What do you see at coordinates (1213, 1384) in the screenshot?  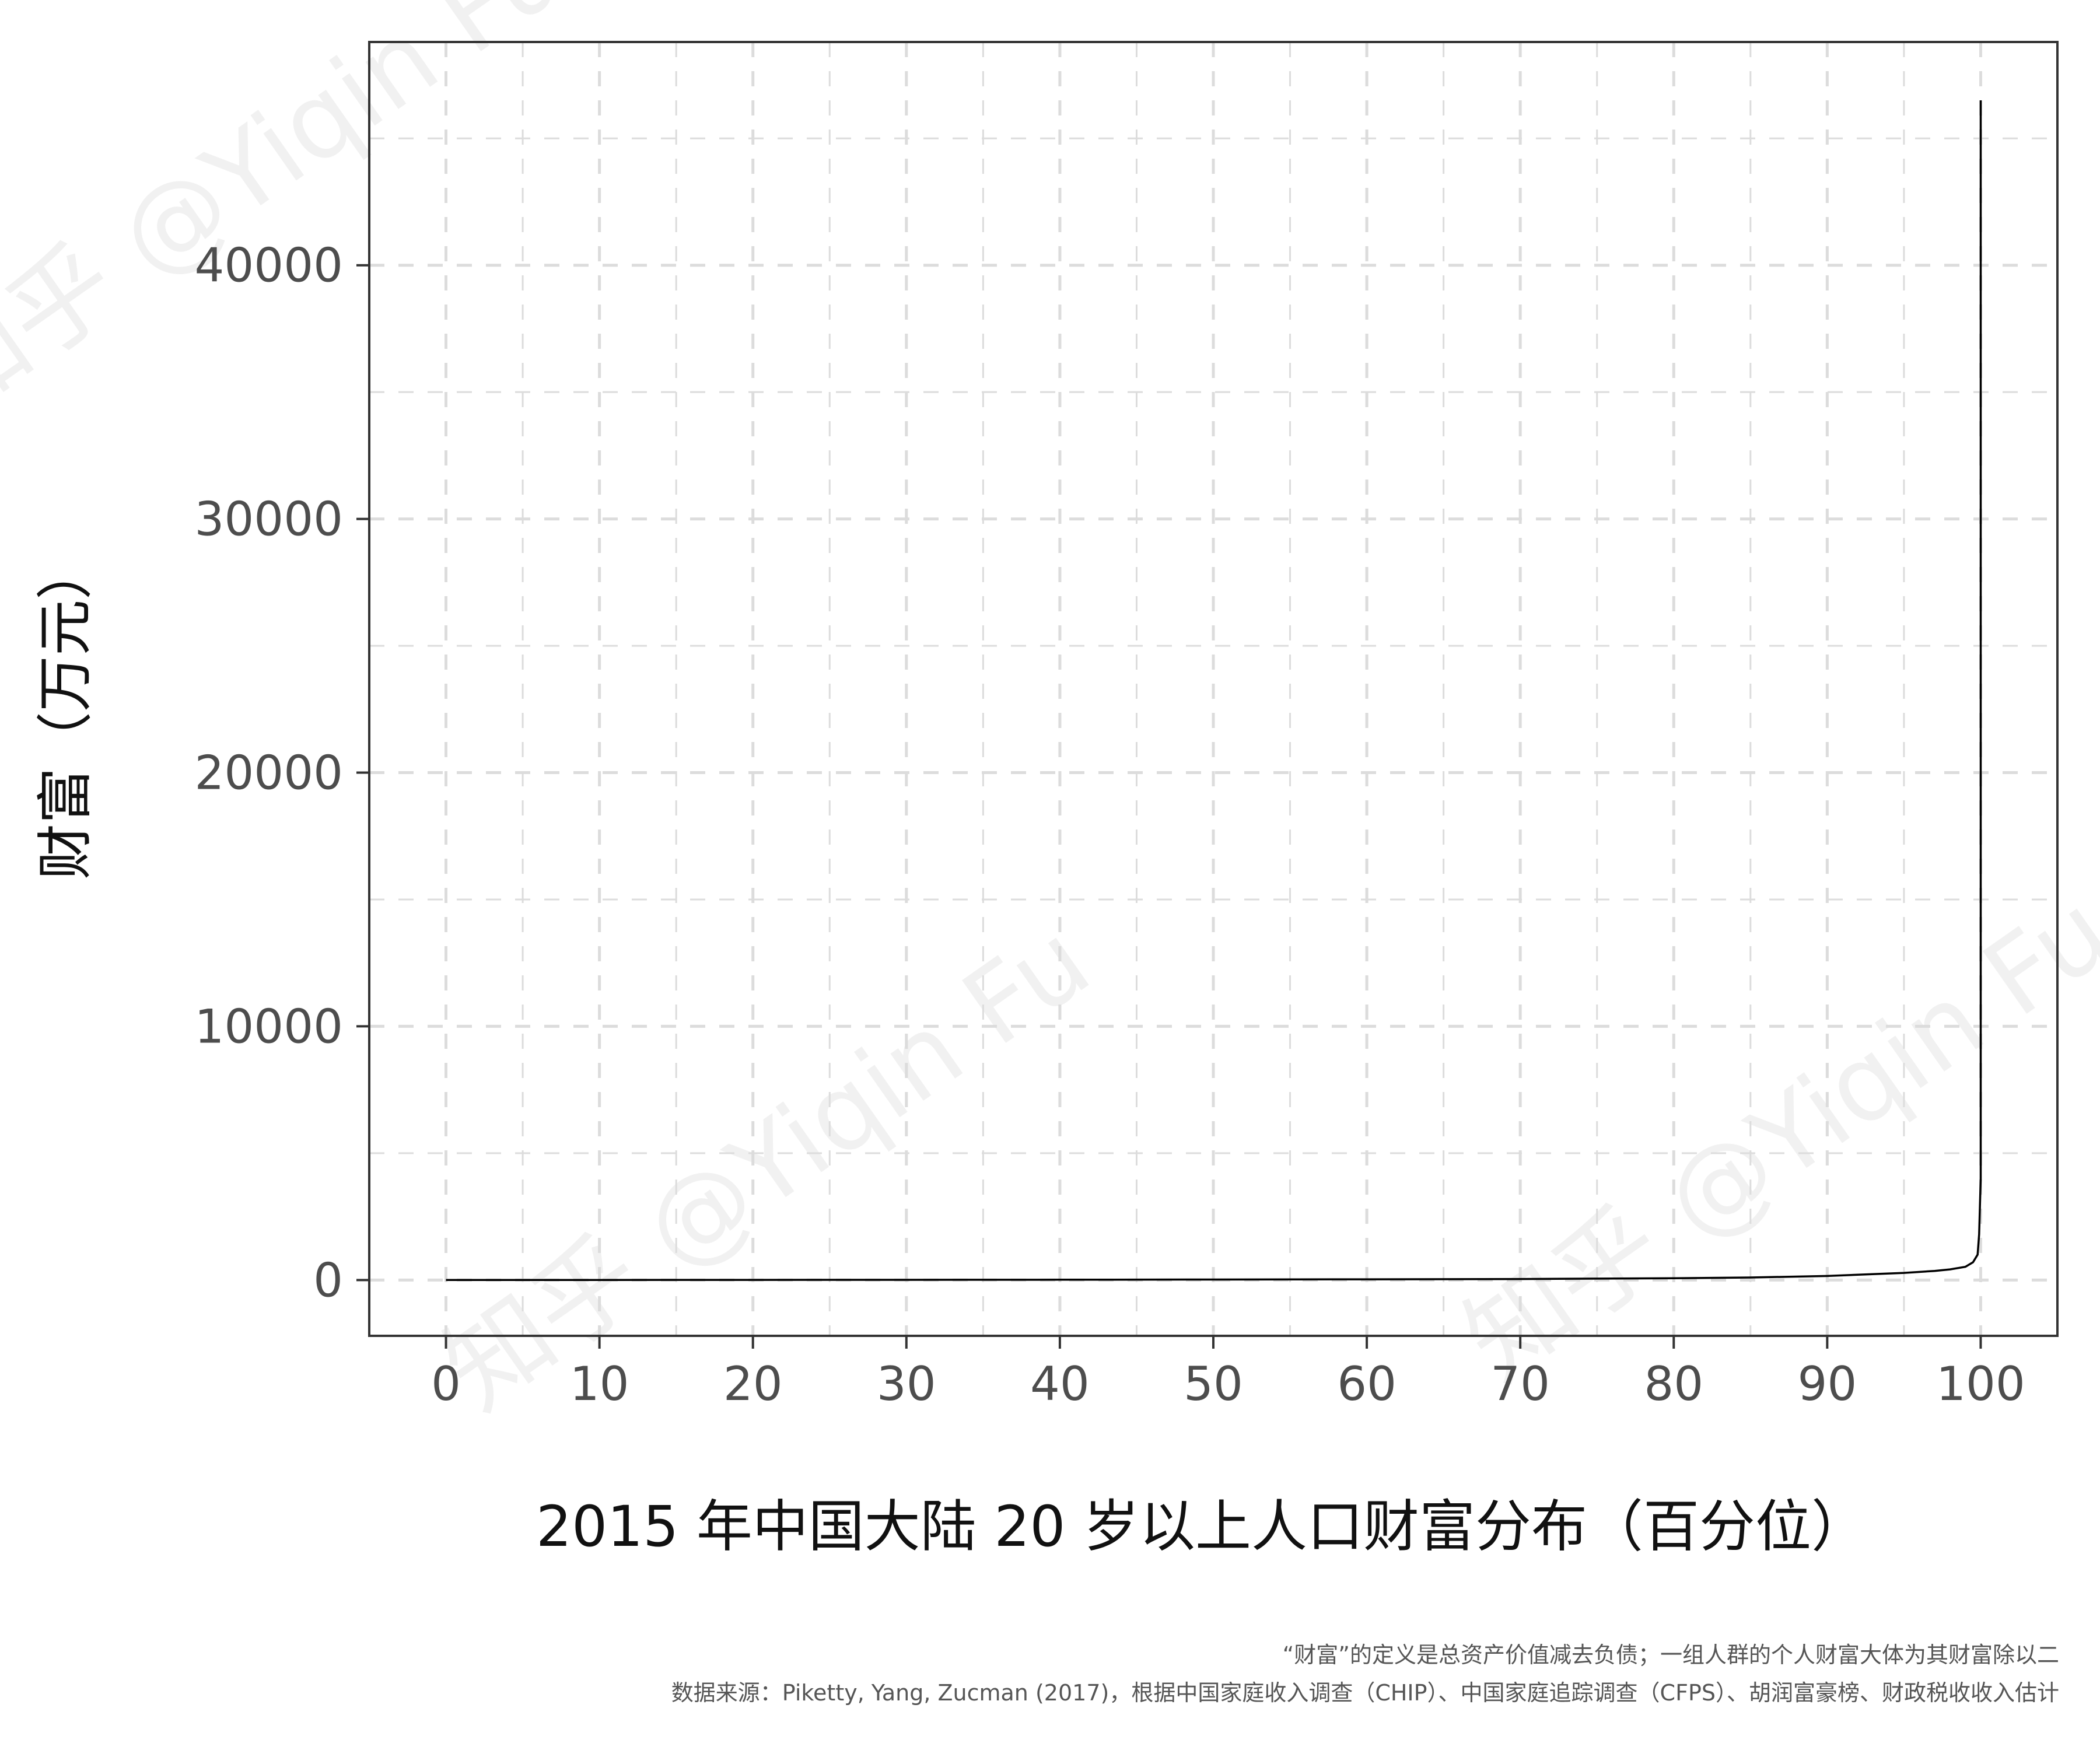 I see `x-tick-label: 50` at bounding box center [1213, 1384].